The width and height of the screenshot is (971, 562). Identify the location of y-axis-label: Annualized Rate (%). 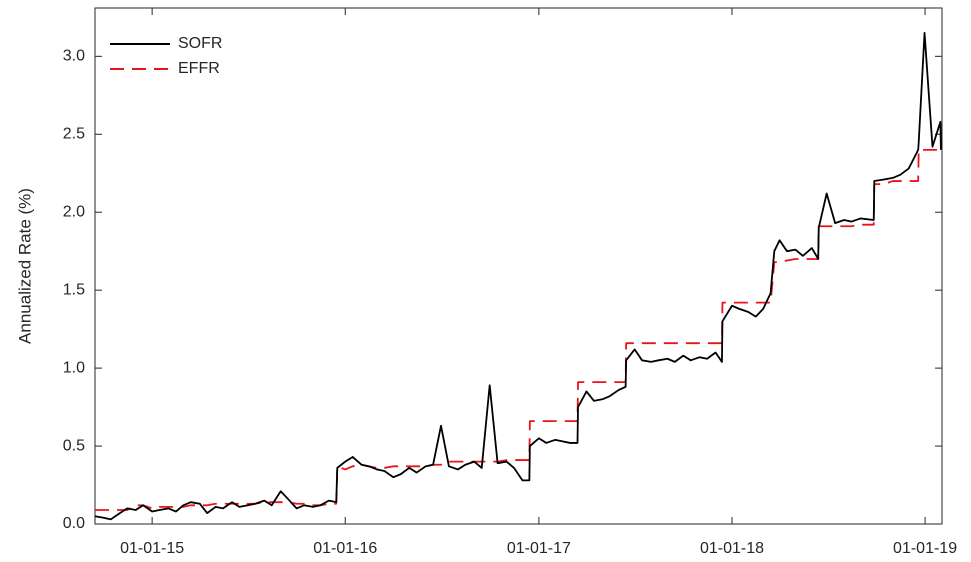
(24, 266).